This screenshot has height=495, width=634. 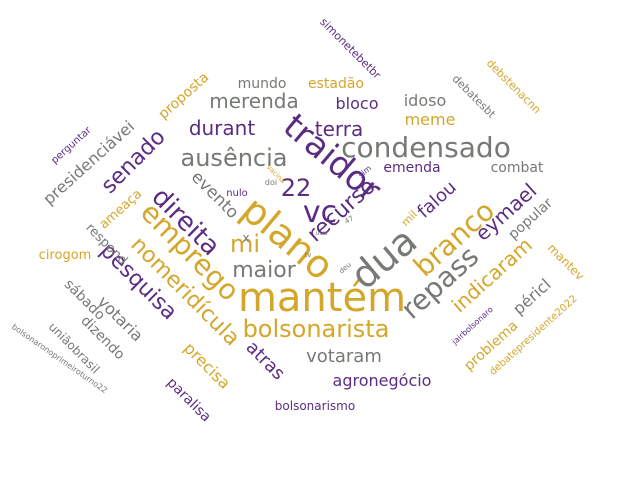 I want to click on cloud-word: proposta, so click(x=184, y=96).